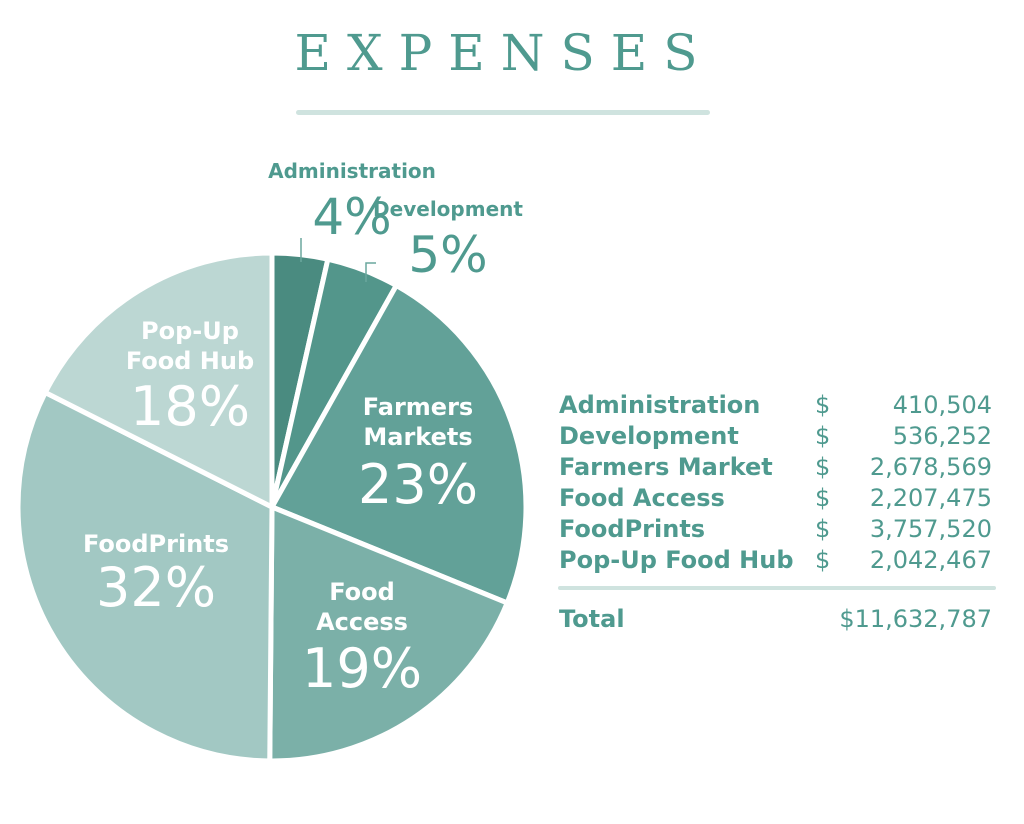  What do you see at coordinates (190, 331) in the screenshot?
I see `pie-label-pop-up-food-hub-name: Pop-Up` at bounding box center [190, 331].